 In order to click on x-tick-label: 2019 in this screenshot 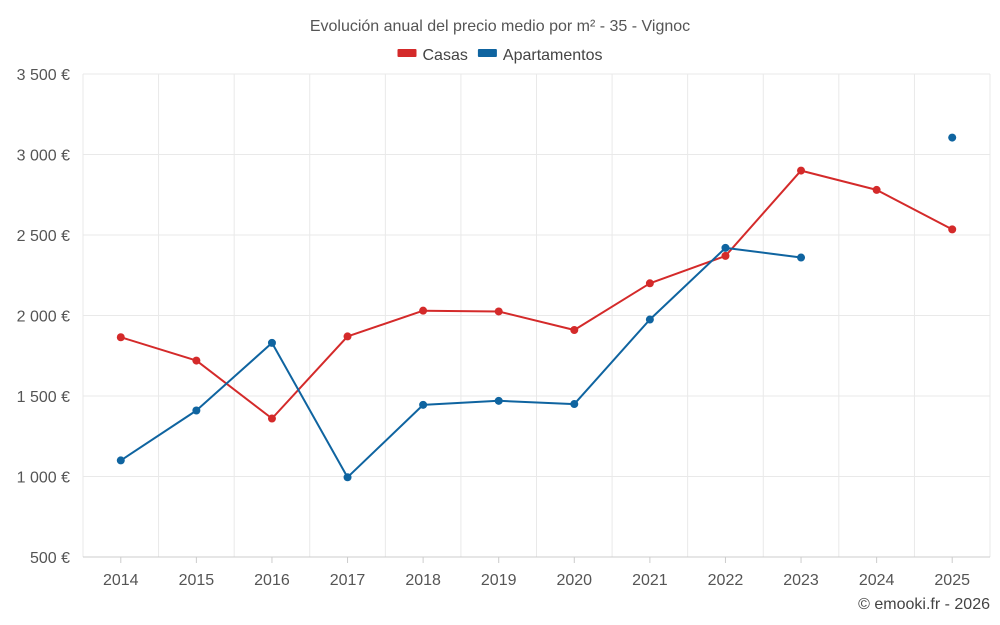, I will do `click(499, 580)`.